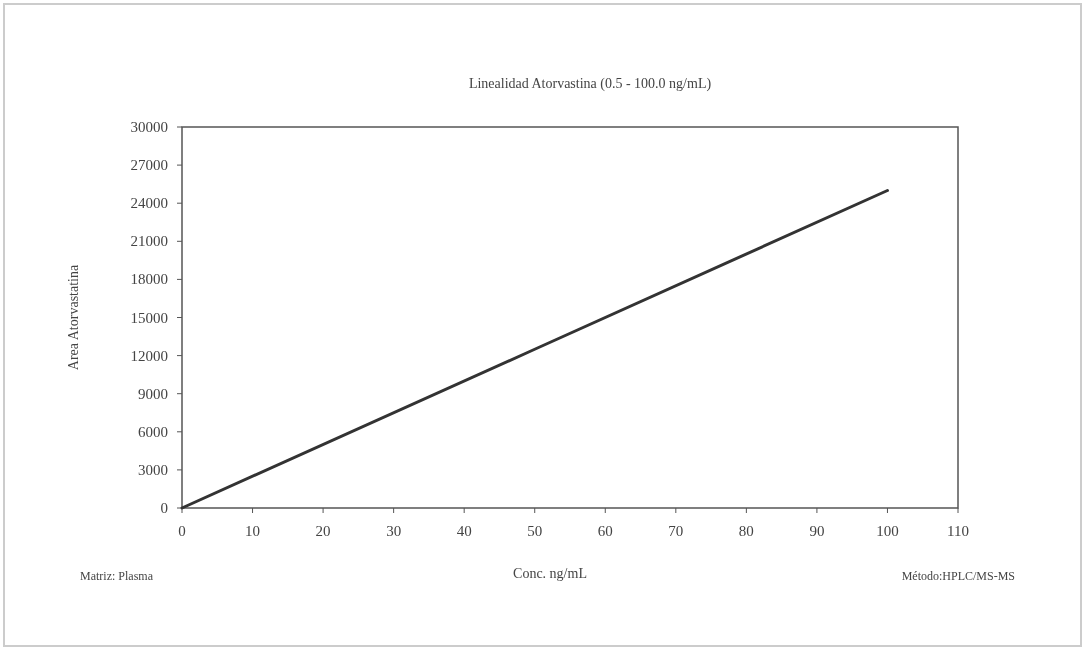  I want to click on x-tick-label: 0, so click(182, 531).